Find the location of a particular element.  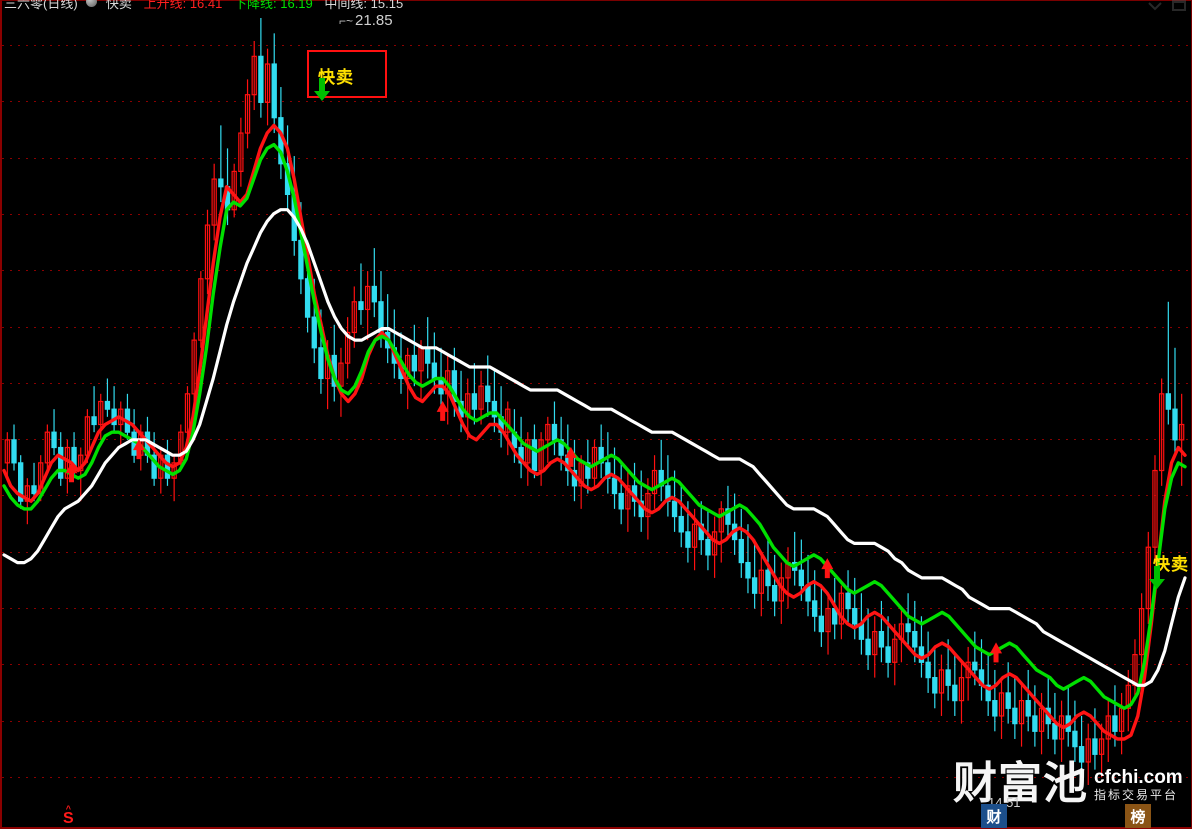

s-marker-letter: S is located at coordinates (68, 818).